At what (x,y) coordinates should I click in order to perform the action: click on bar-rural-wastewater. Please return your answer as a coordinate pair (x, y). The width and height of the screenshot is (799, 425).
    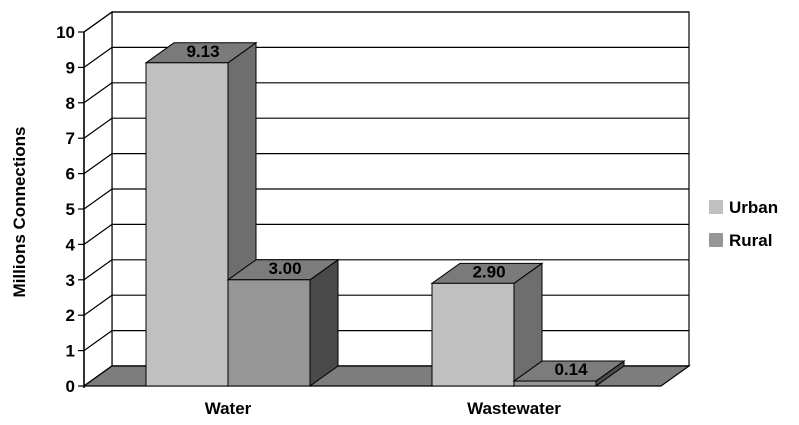
    Looking at the image, I should click on (569, 373).